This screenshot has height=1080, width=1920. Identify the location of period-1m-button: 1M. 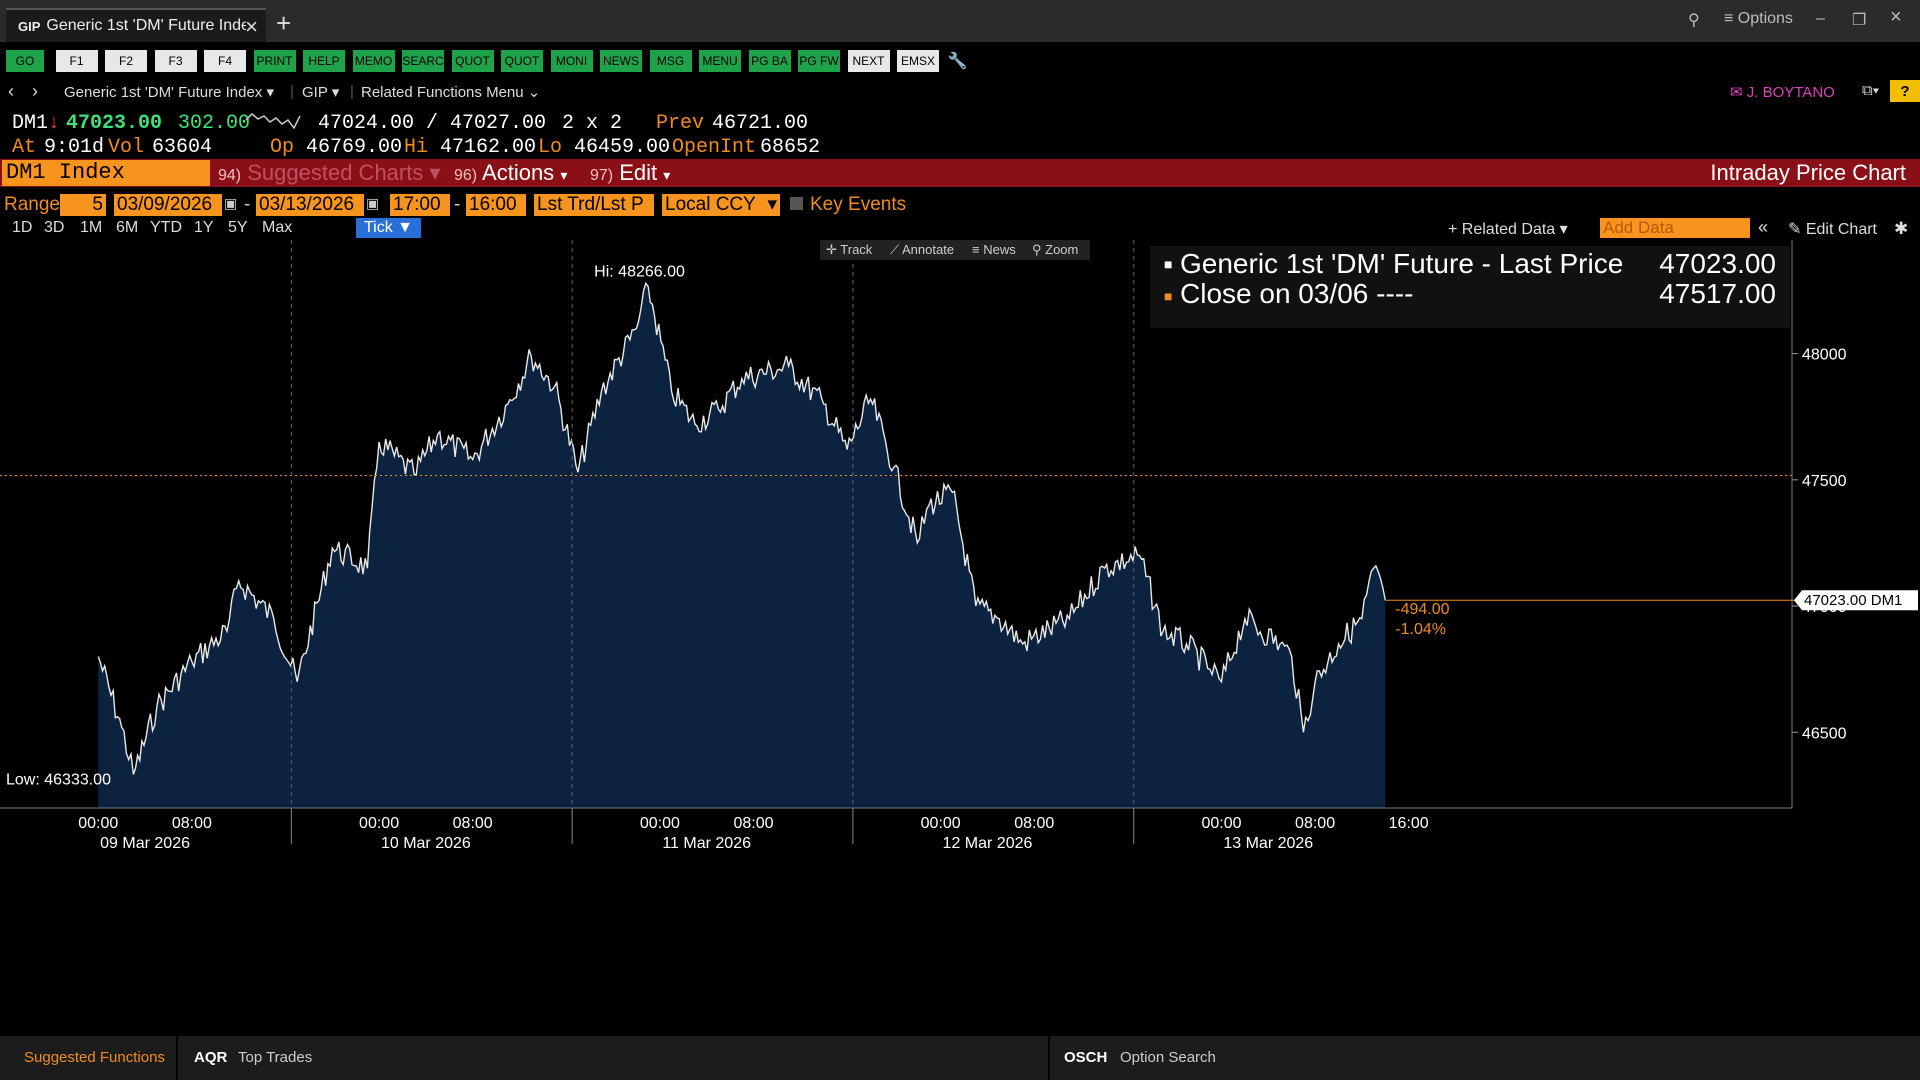
(91, 227).